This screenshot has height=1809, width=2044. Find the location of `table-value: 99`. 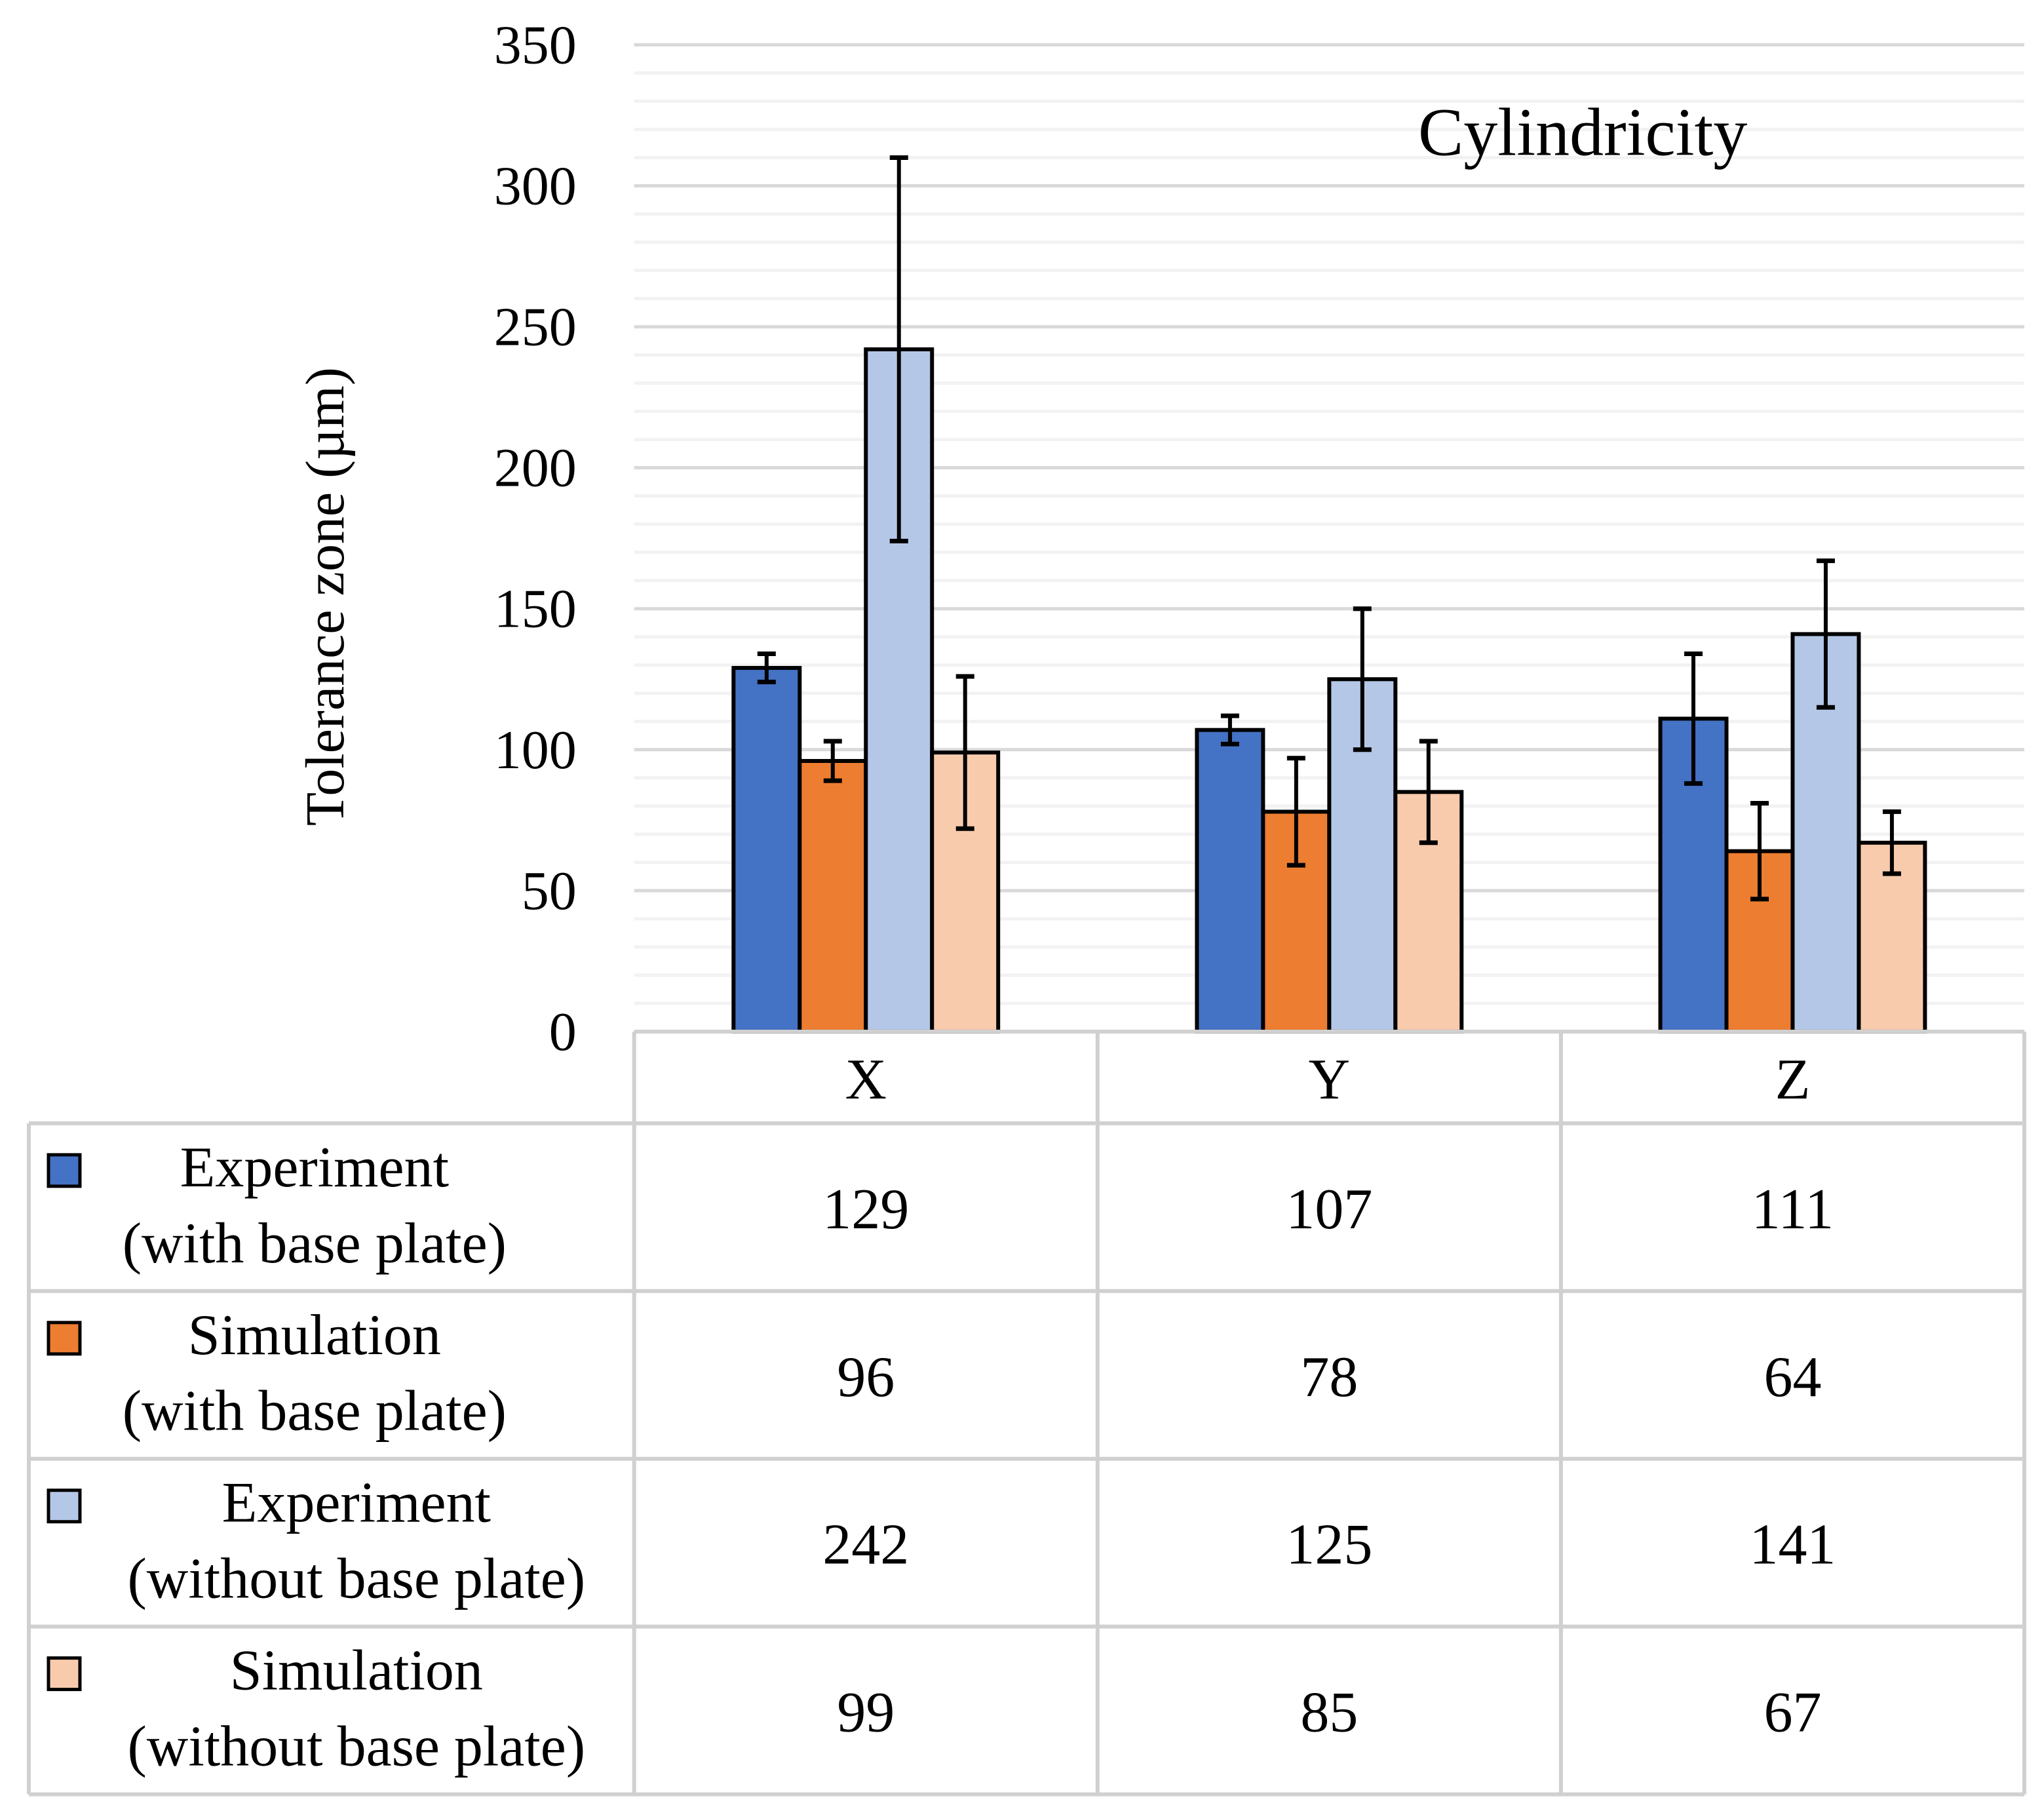

table-value: 99 is located at coordinates (866, 1713).